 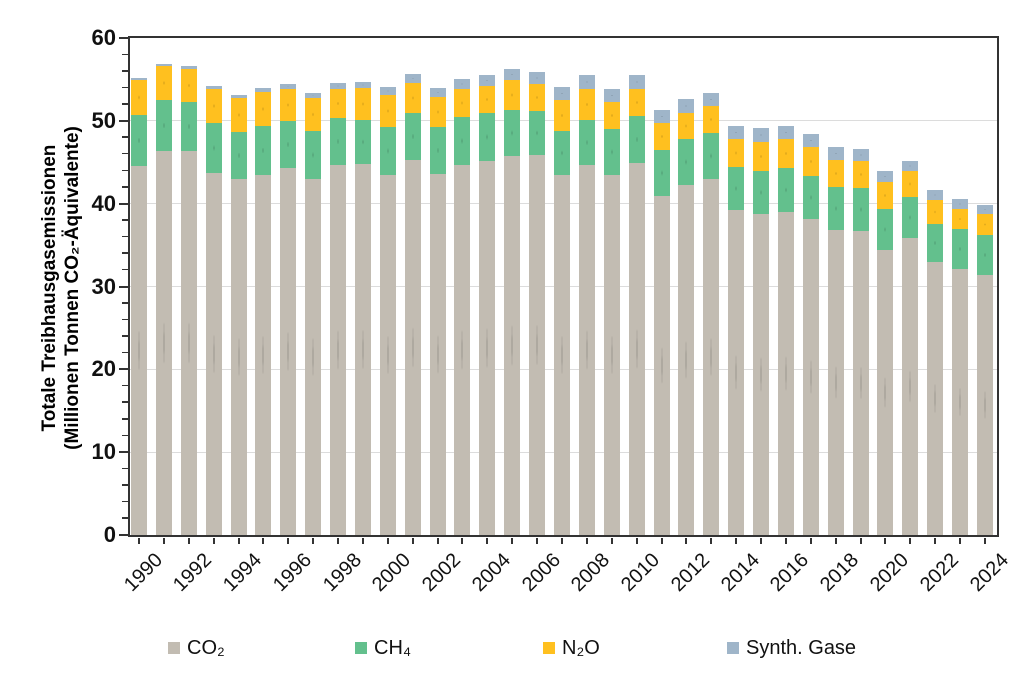 I want to click on bar-segment-2011-co, so click(x=661, y=365).